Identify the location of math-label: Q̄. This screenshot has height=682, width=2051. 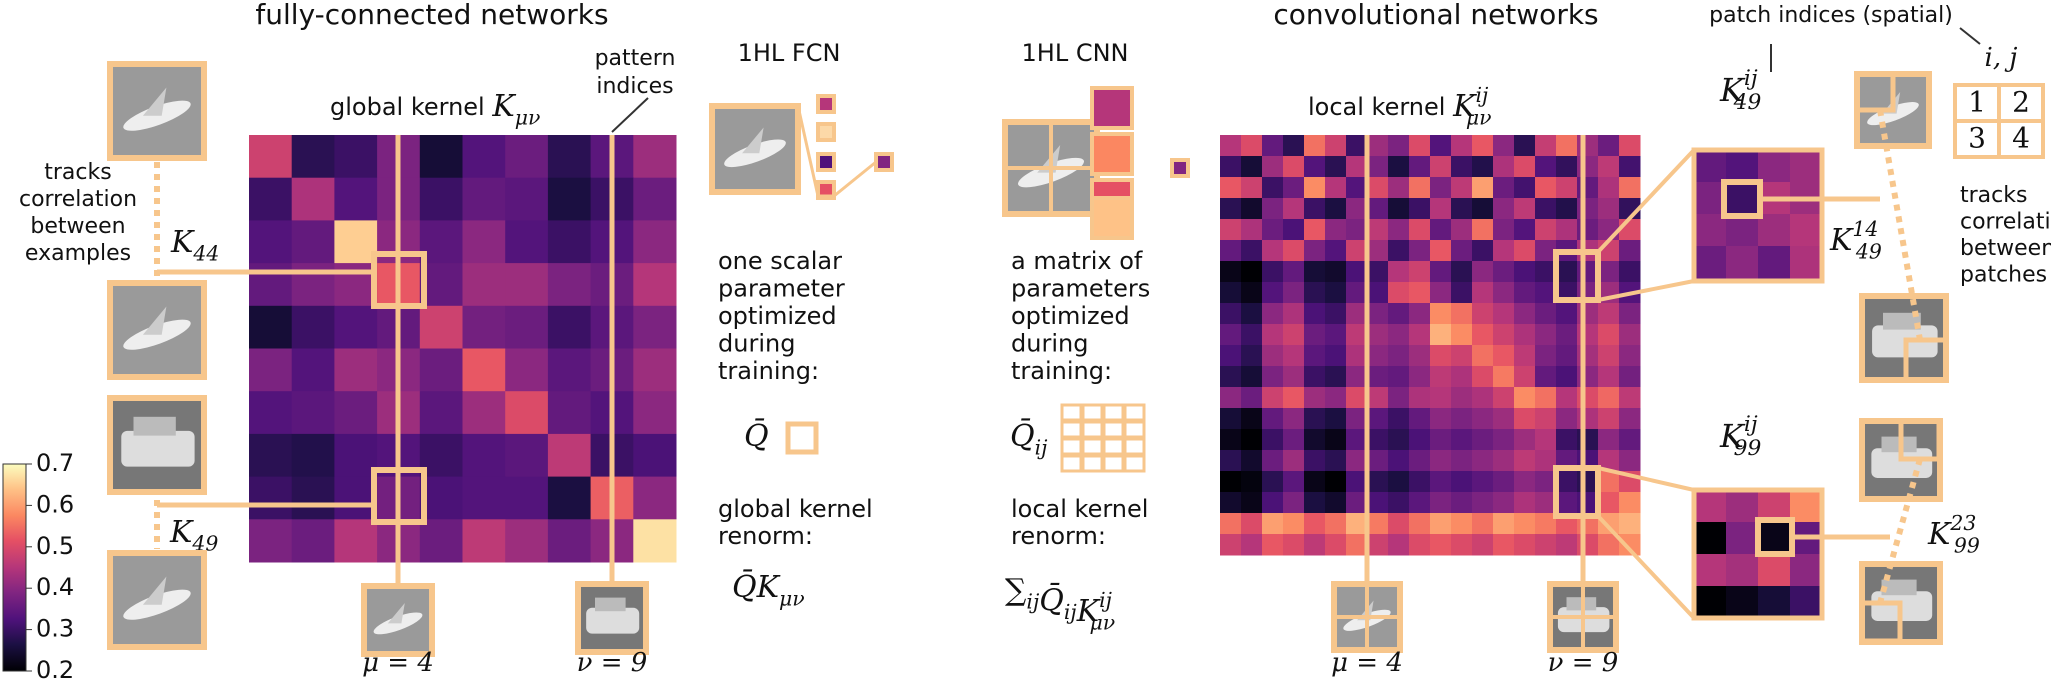
(756, 436).